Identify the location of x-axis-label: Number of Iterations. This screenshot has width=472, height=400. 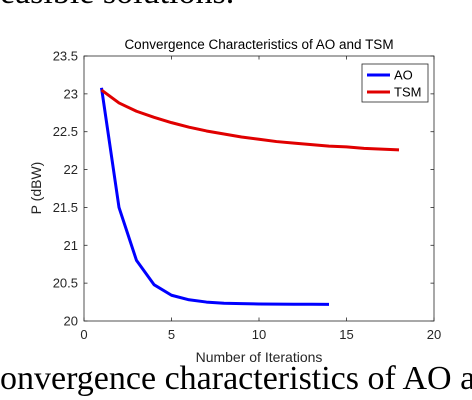
(259, 357).